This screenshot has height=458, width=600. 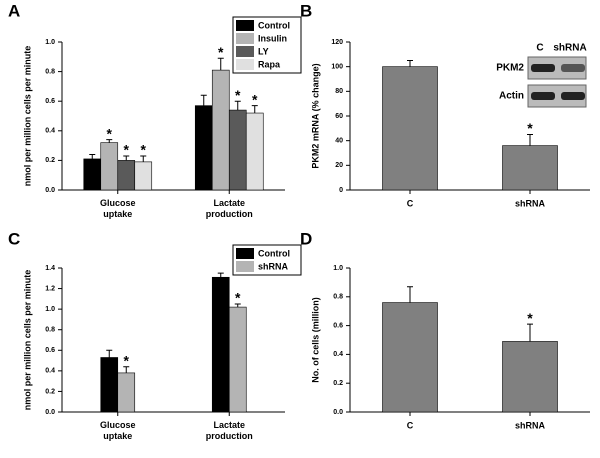 What do you see at coordinates (50, 288) in the screenshot?
I see `y-tick-label: 1.2` at bounding box center [50, 288].